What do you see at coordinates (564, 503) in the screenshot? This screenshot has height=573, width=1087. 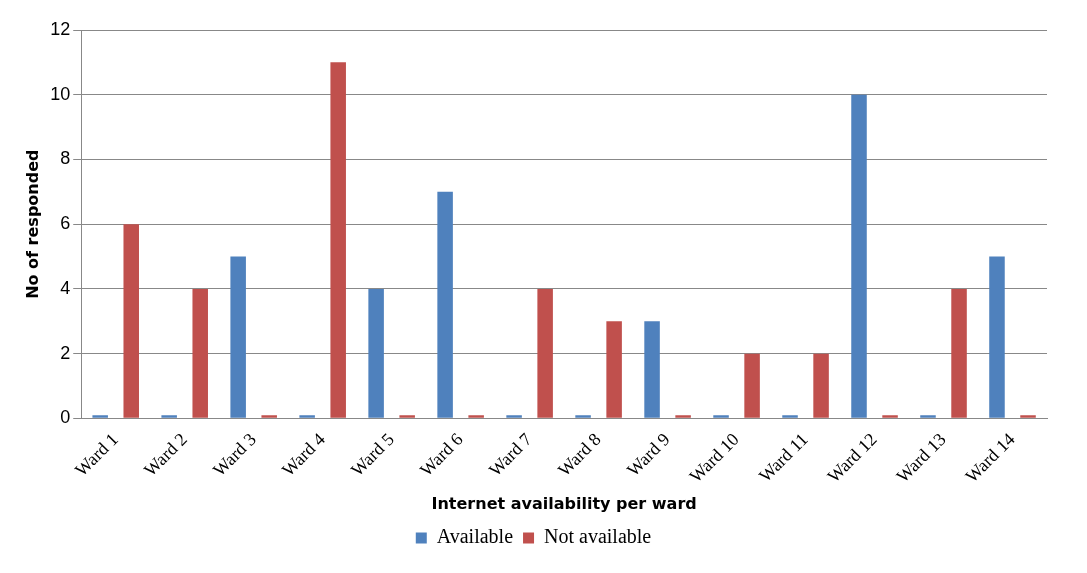 I see `x-axis-title: Internet availability per ward` at bounding box center [564, 503].